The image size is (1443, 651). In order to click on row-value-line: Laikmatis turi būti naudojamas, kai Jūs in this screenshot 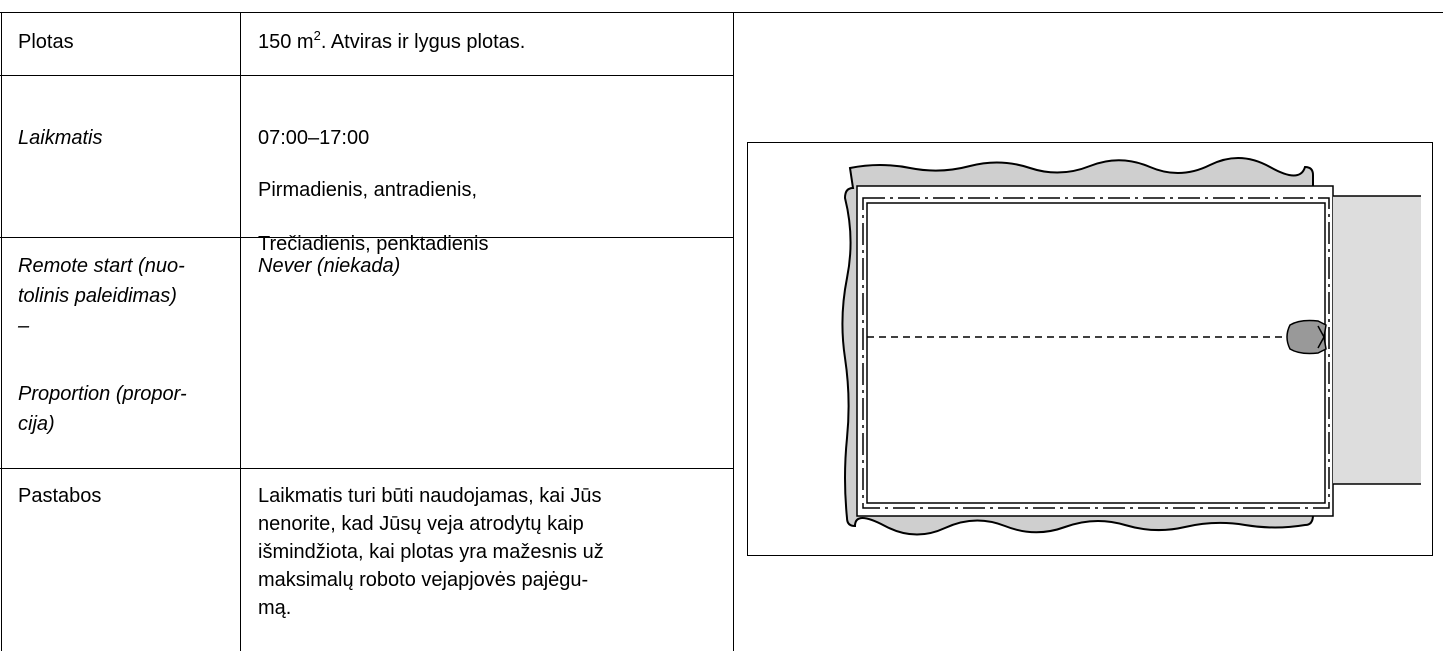, I will do `click(430, 496)`.